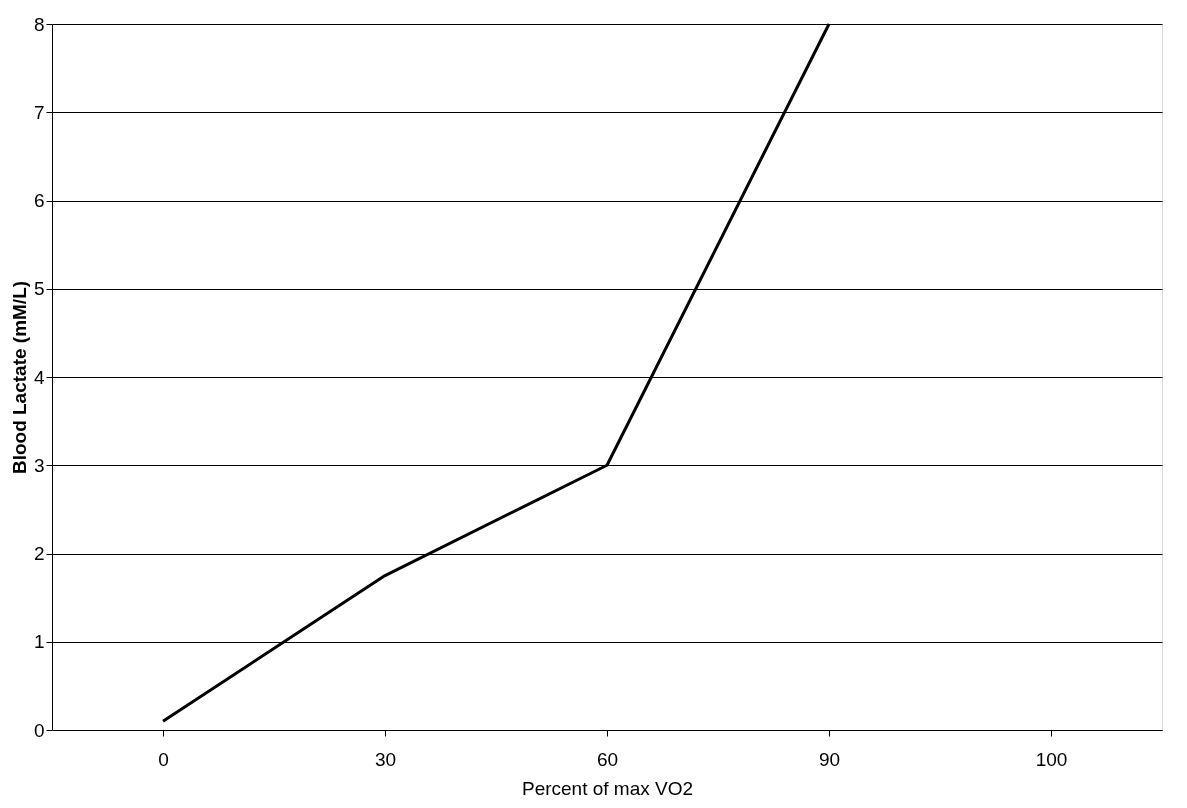  I want to click on y-tick-label: 2, so click(39, 553).